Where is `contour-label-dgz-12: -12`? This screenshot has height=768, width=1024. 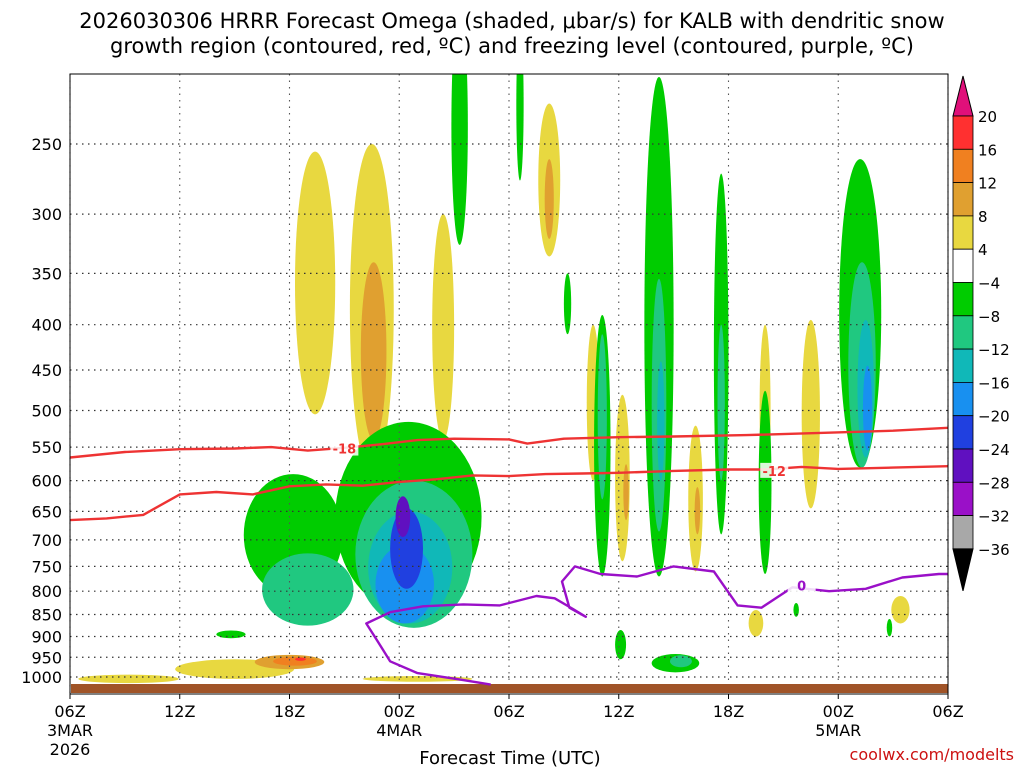 contour-label-dgz-12: -12 is located at coordinates (774, 472).